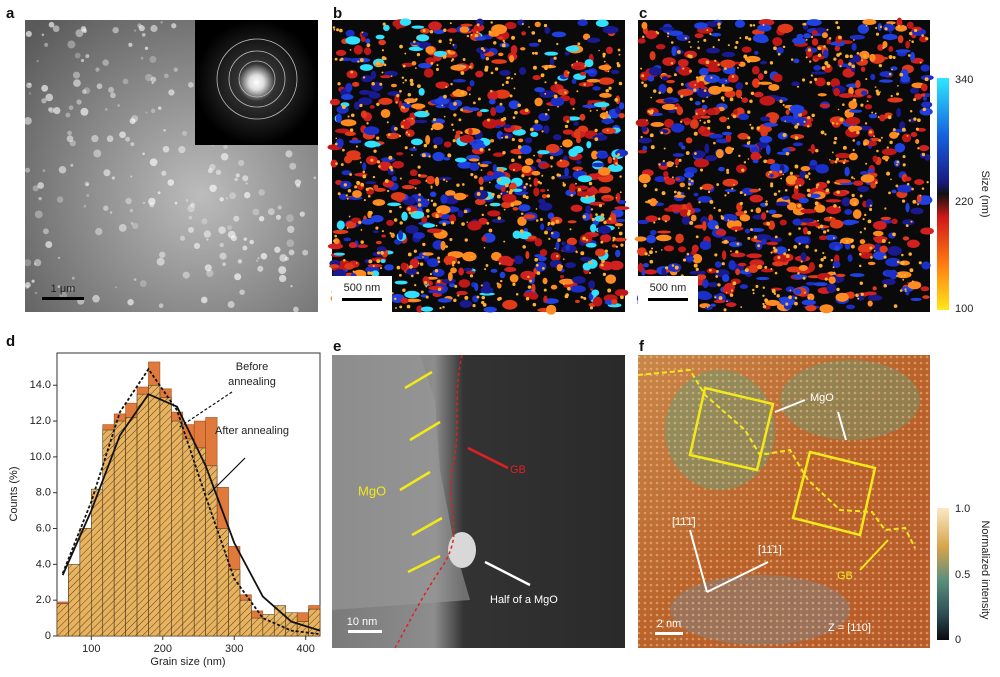  What do you see at coordinates (768, 496) in the screenshot?
I see `arrows` at bounding box center [768, 496].